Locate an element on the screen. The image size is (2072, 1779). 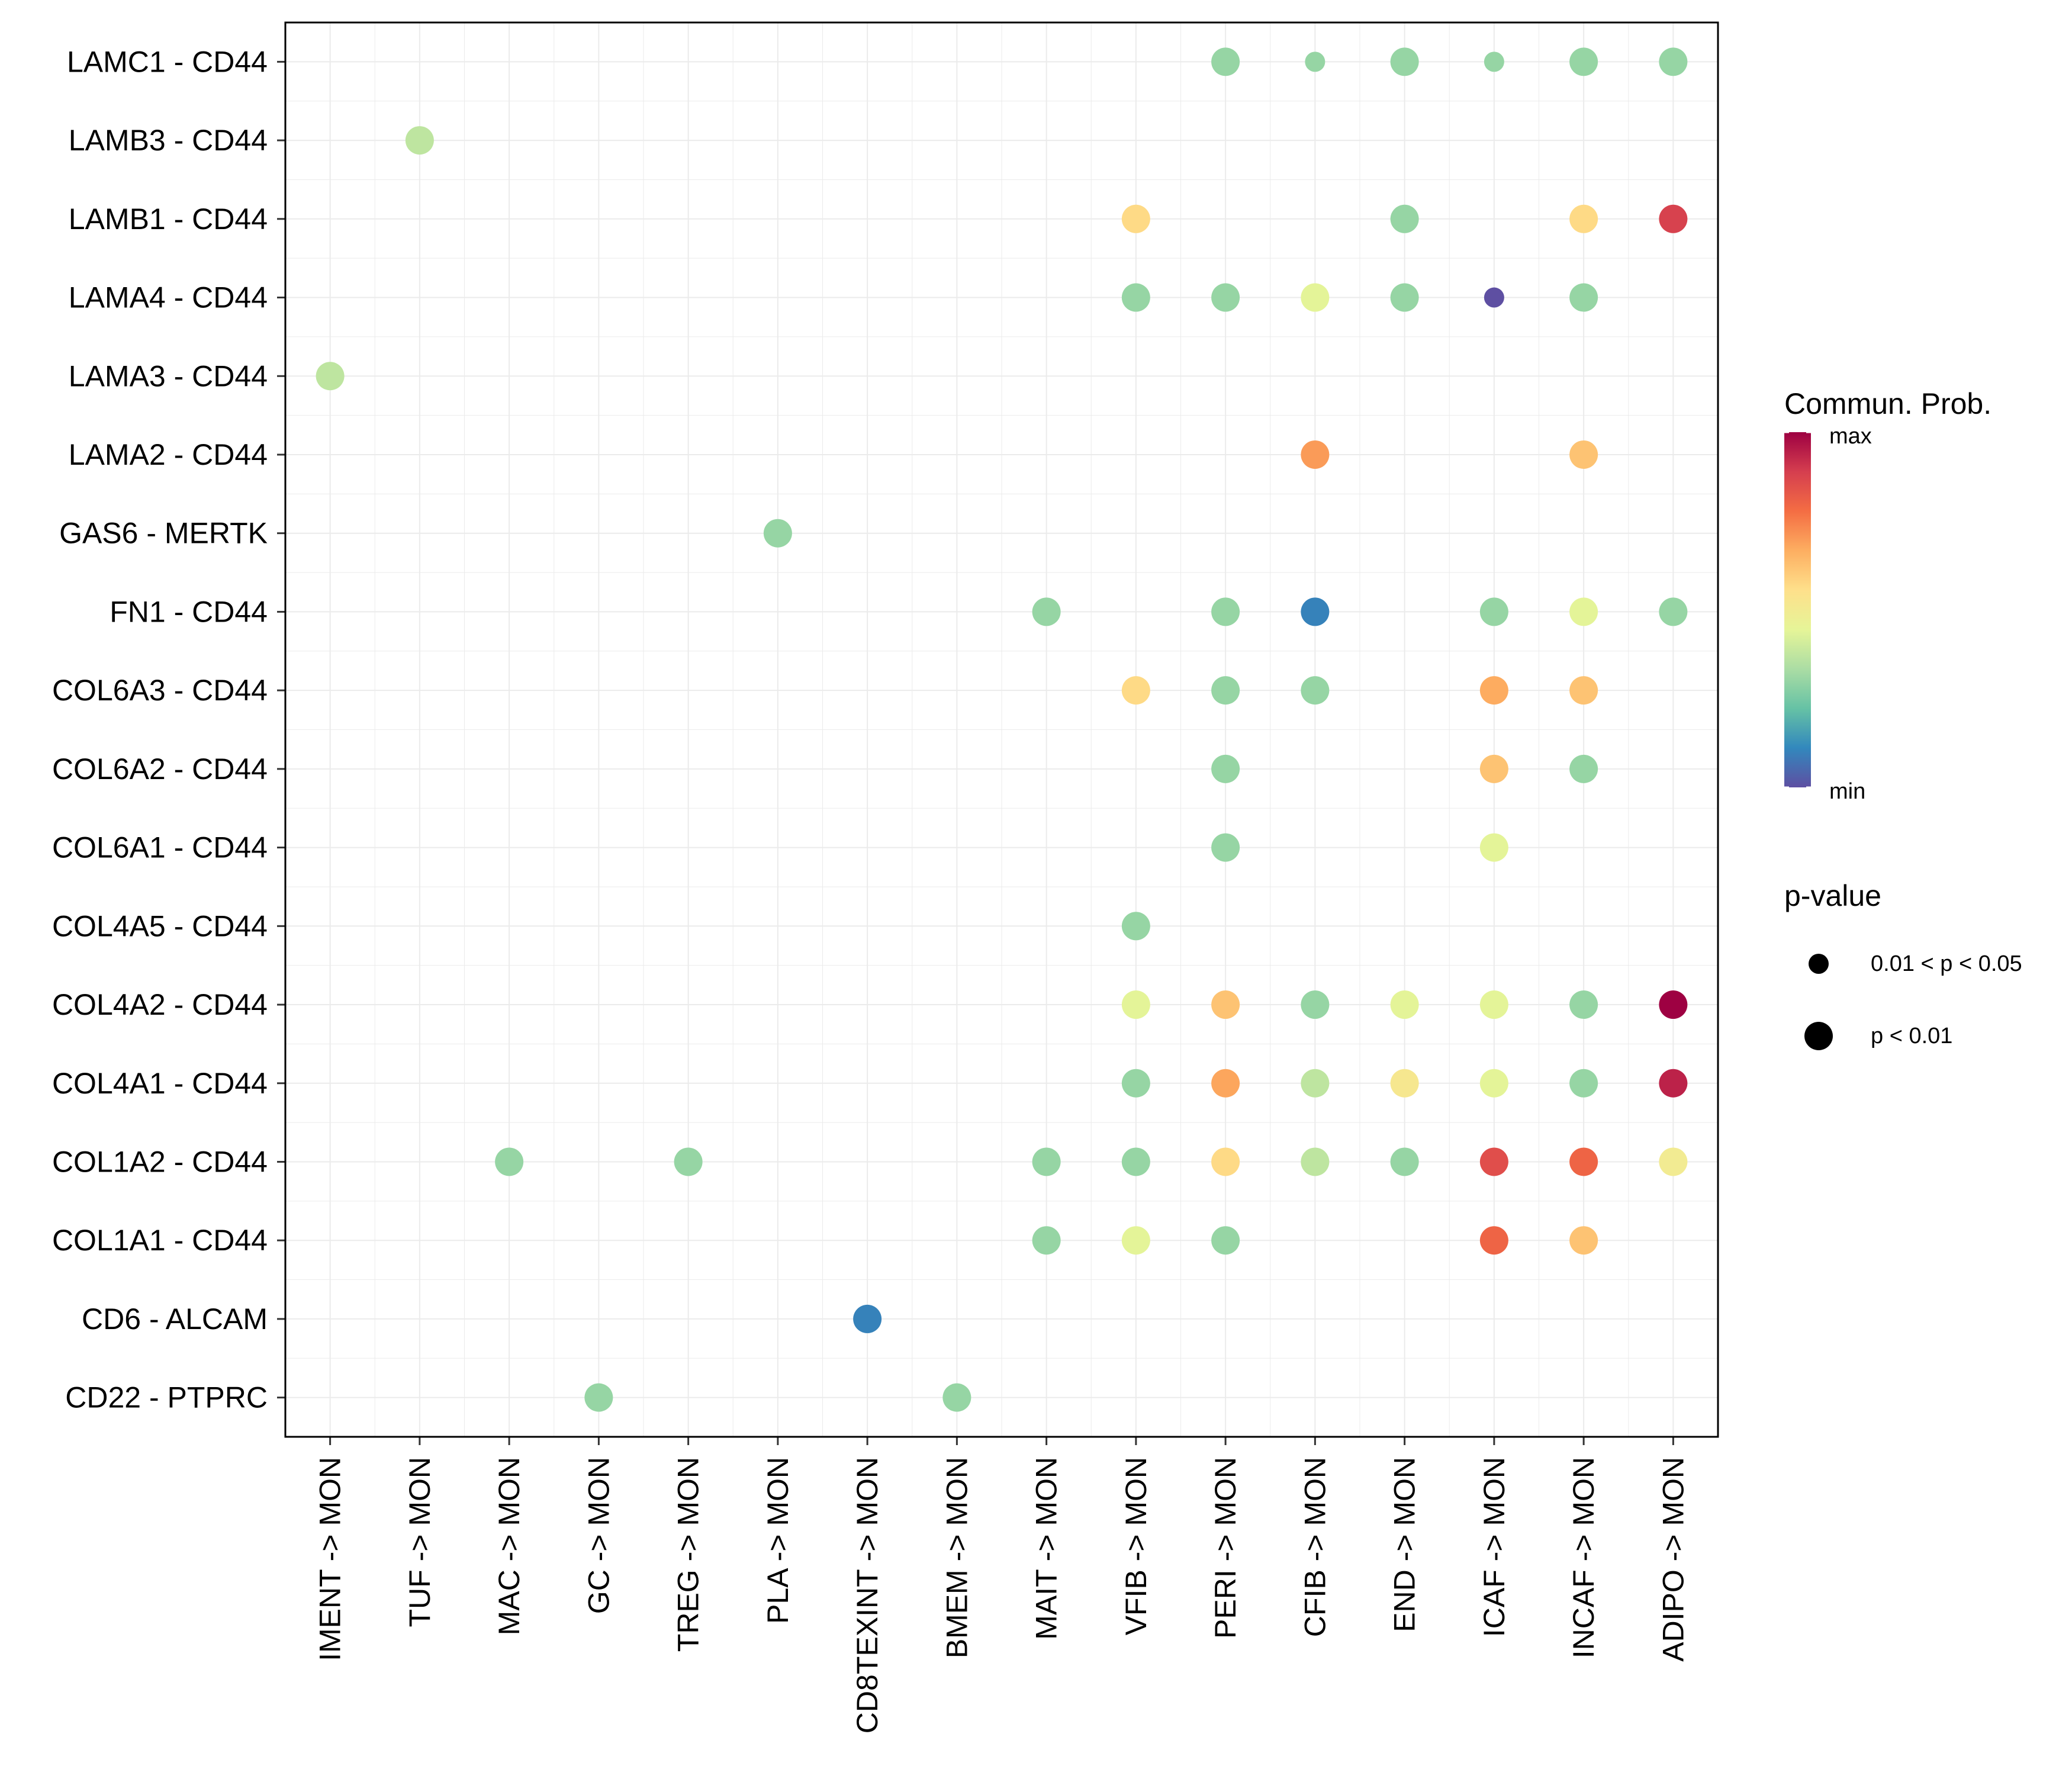
x-tick-label: ADIPO -> MON is located at coordinates (1673, 1559).